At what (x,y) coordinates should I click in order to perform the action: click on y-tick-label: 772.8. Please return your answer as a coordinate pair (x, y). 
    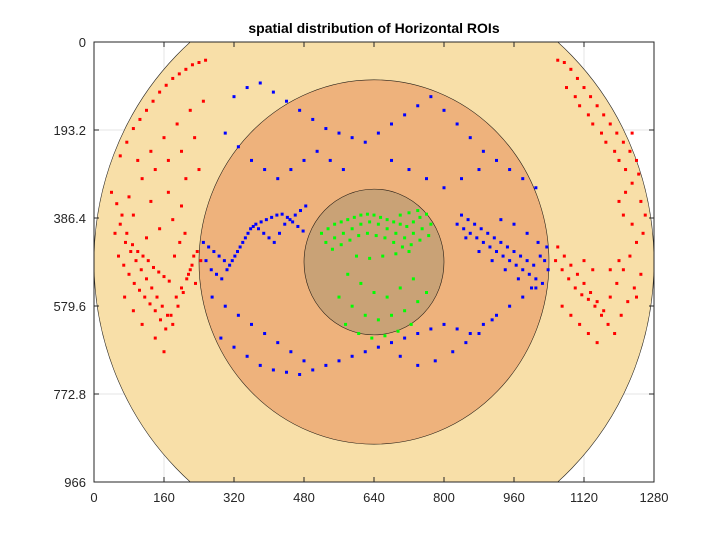
    Looking at the image, I should click on (69, 394).